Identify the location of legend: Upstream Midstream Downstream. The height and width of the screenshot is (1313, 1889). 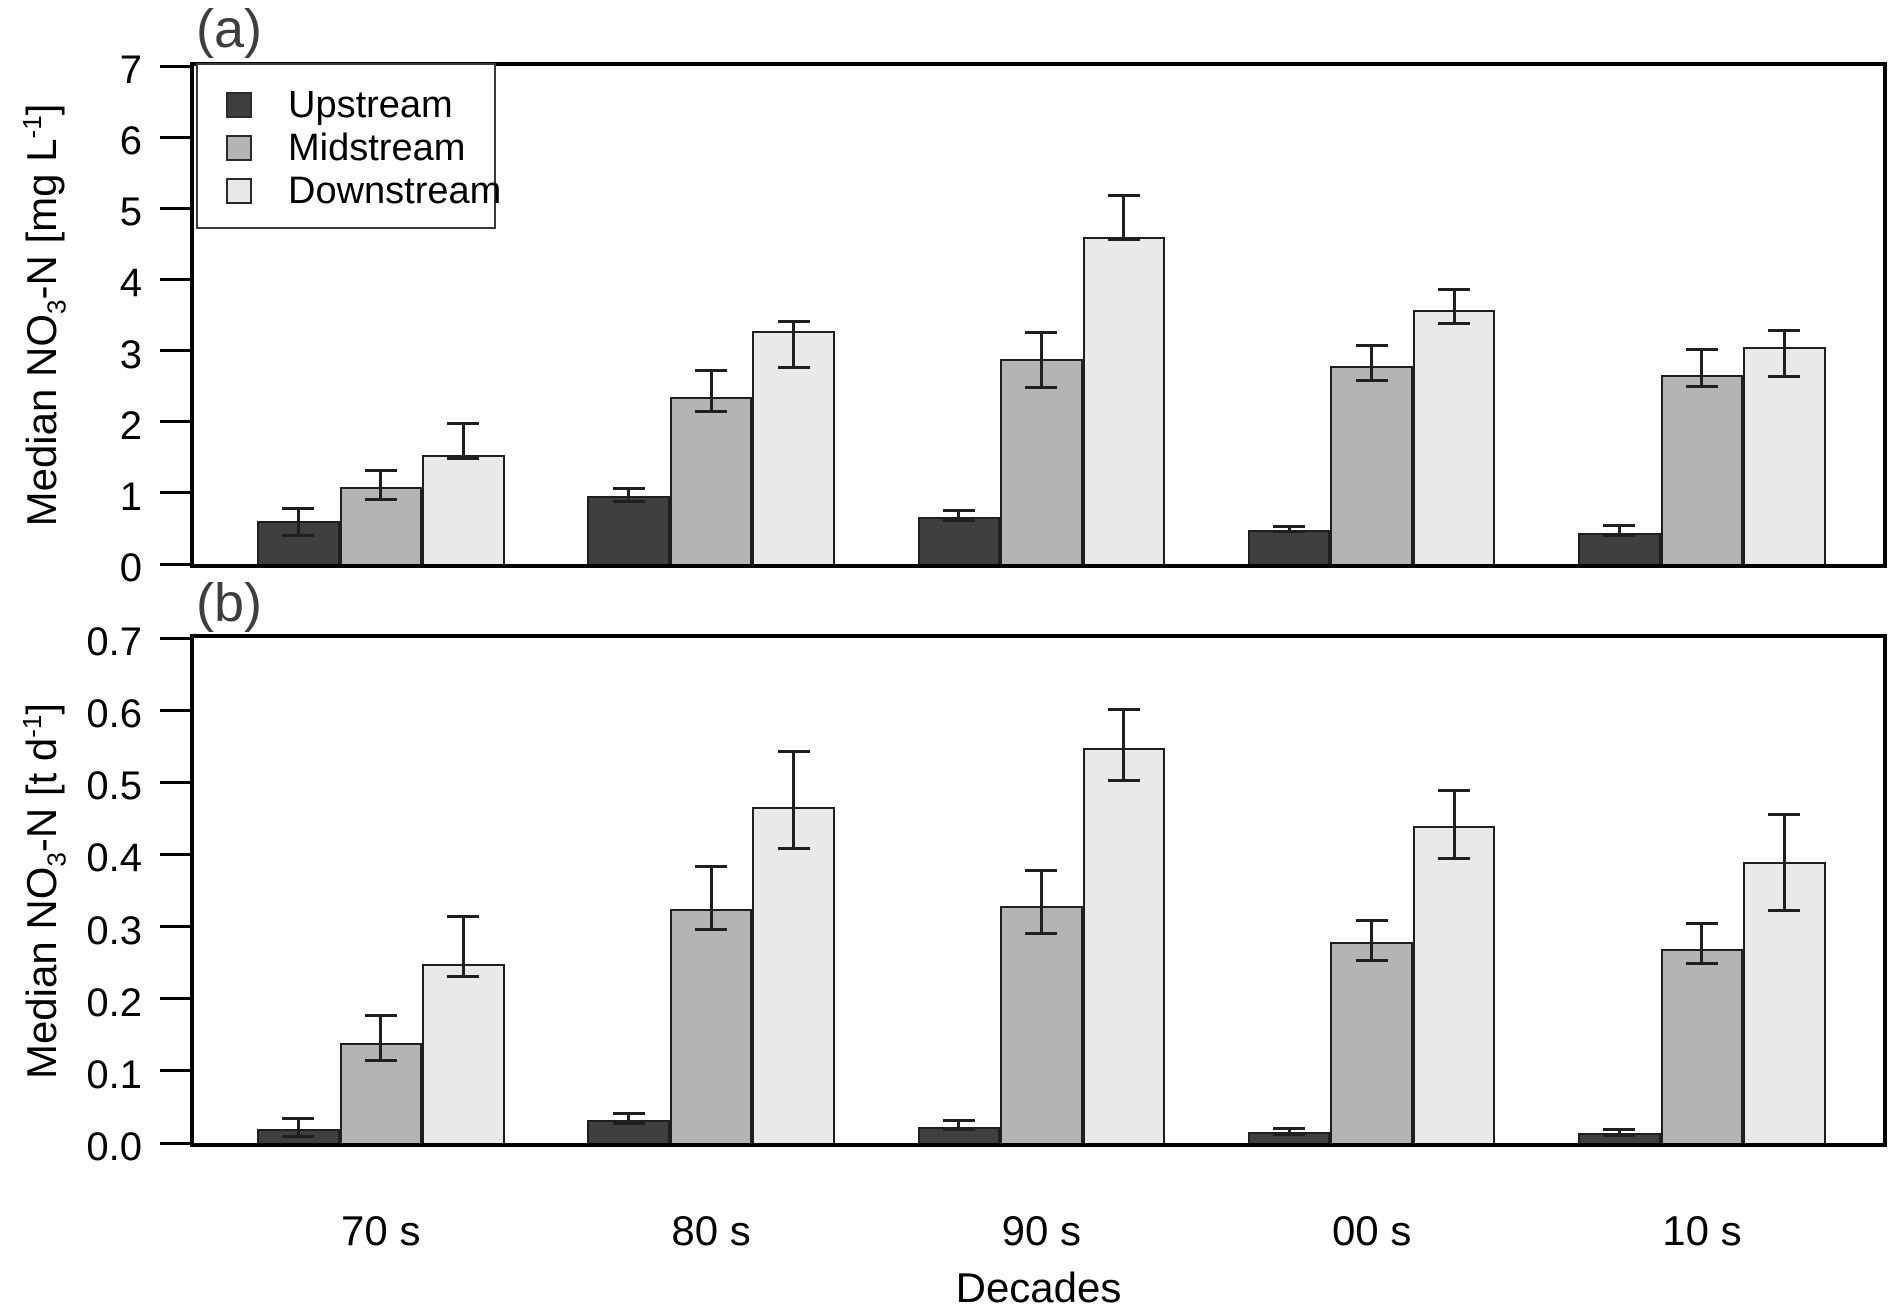
(348, 146).